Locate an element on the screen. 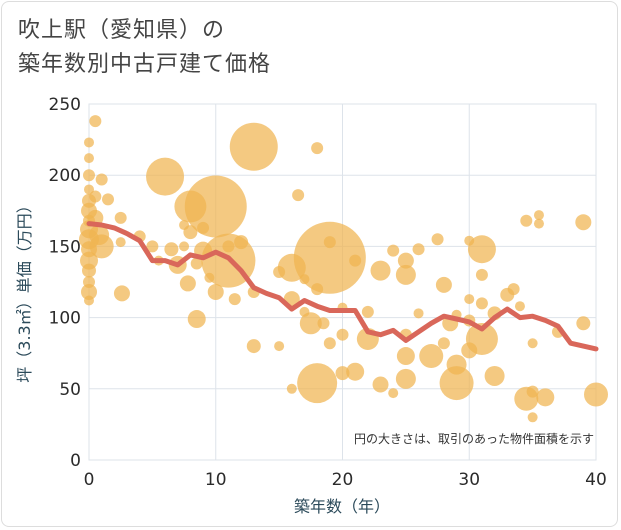 The width and height of the screenshot is (621, 530). y-tick-label: 50 is located at coordinates (70, 390).